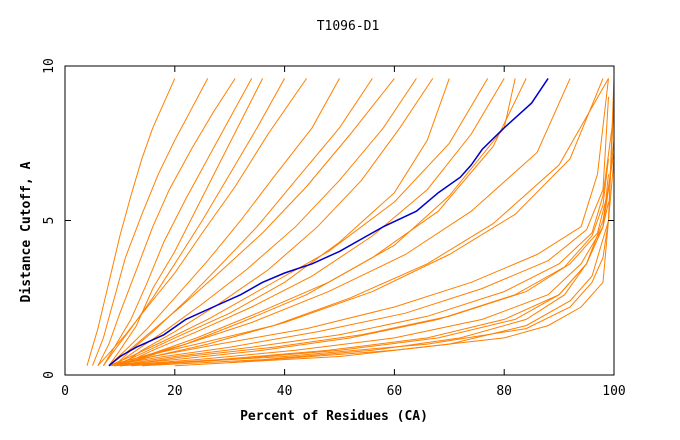 Image resolution: width=680 pixels, height=440 pixels. Describe the element at coordinates (613, 391) in the screenshot. I see `x-tick-label: 100` at that location.